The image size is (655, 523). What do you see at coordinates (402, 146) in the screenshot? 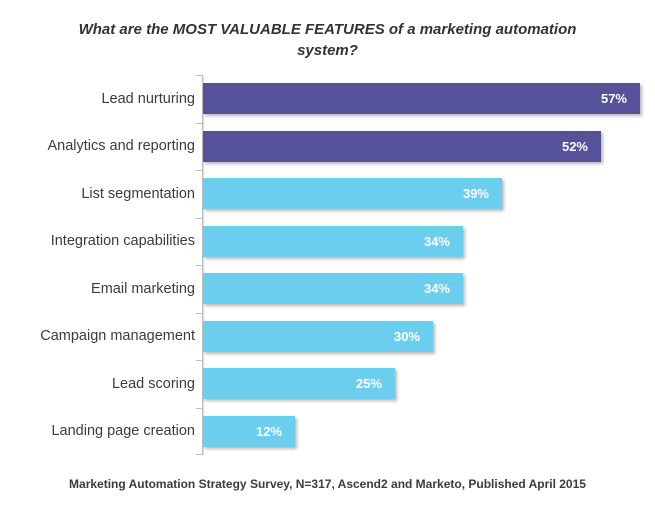
I see `bar: 52%` at bounding box center [402, 146].